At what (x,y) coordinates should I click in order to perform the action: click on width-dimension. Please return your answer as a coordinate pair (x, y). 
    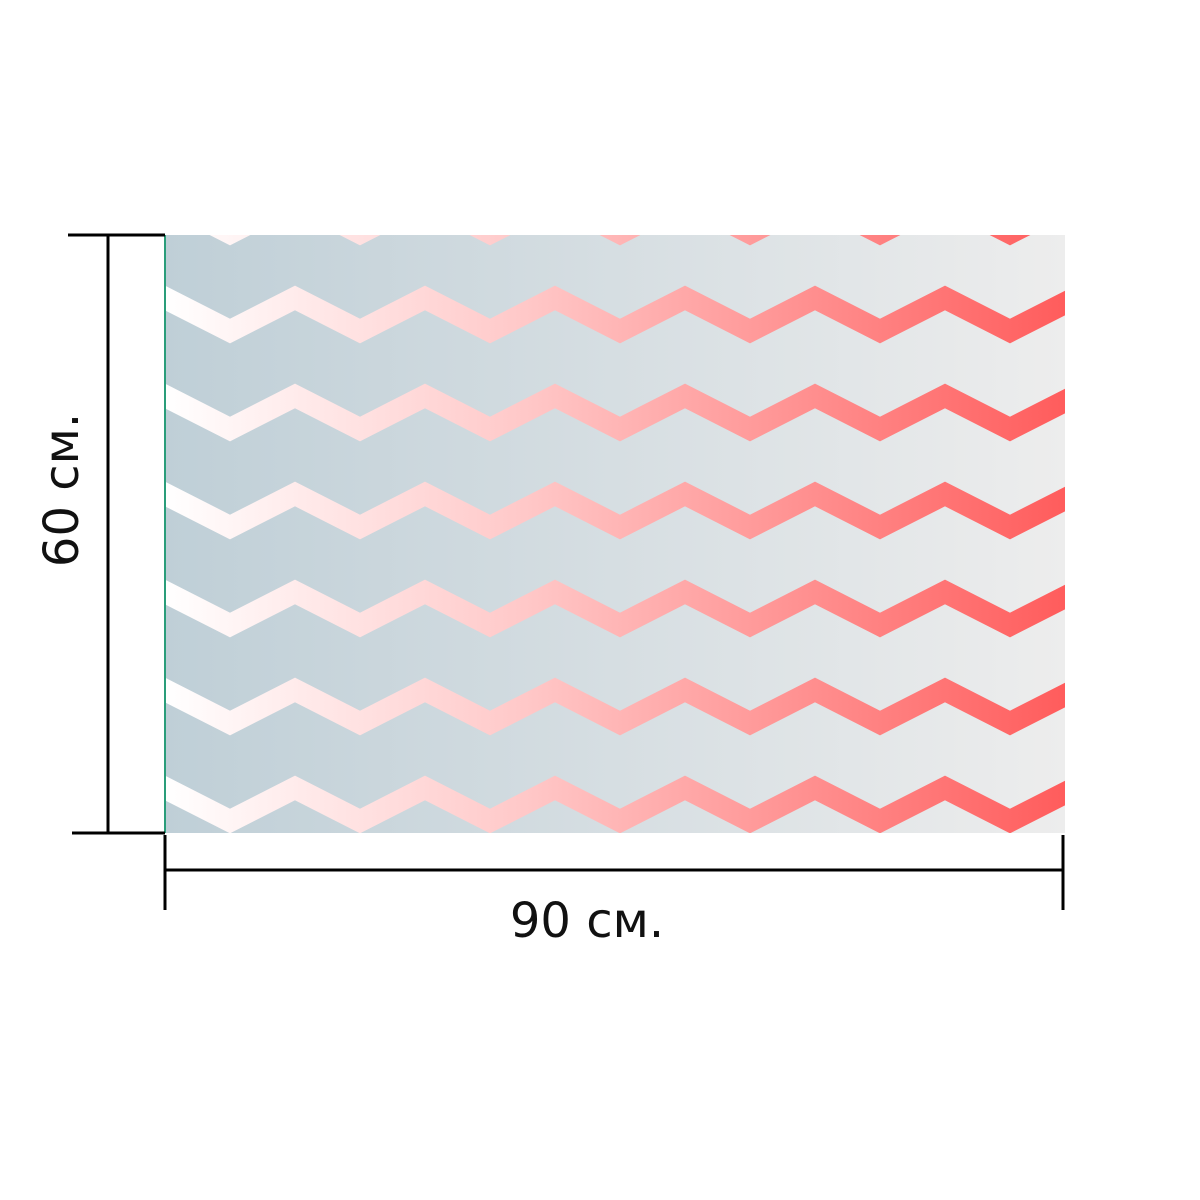
    Looking at the image, I should click on (614, 872).